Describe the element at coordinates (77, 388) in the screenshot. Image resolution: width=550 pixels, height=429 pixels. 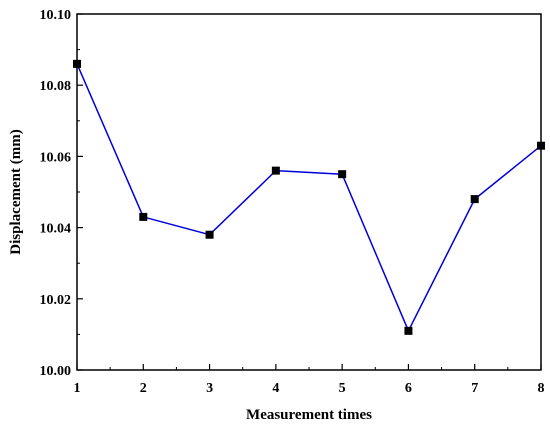
I see `x-tick-label: 1` at that location.